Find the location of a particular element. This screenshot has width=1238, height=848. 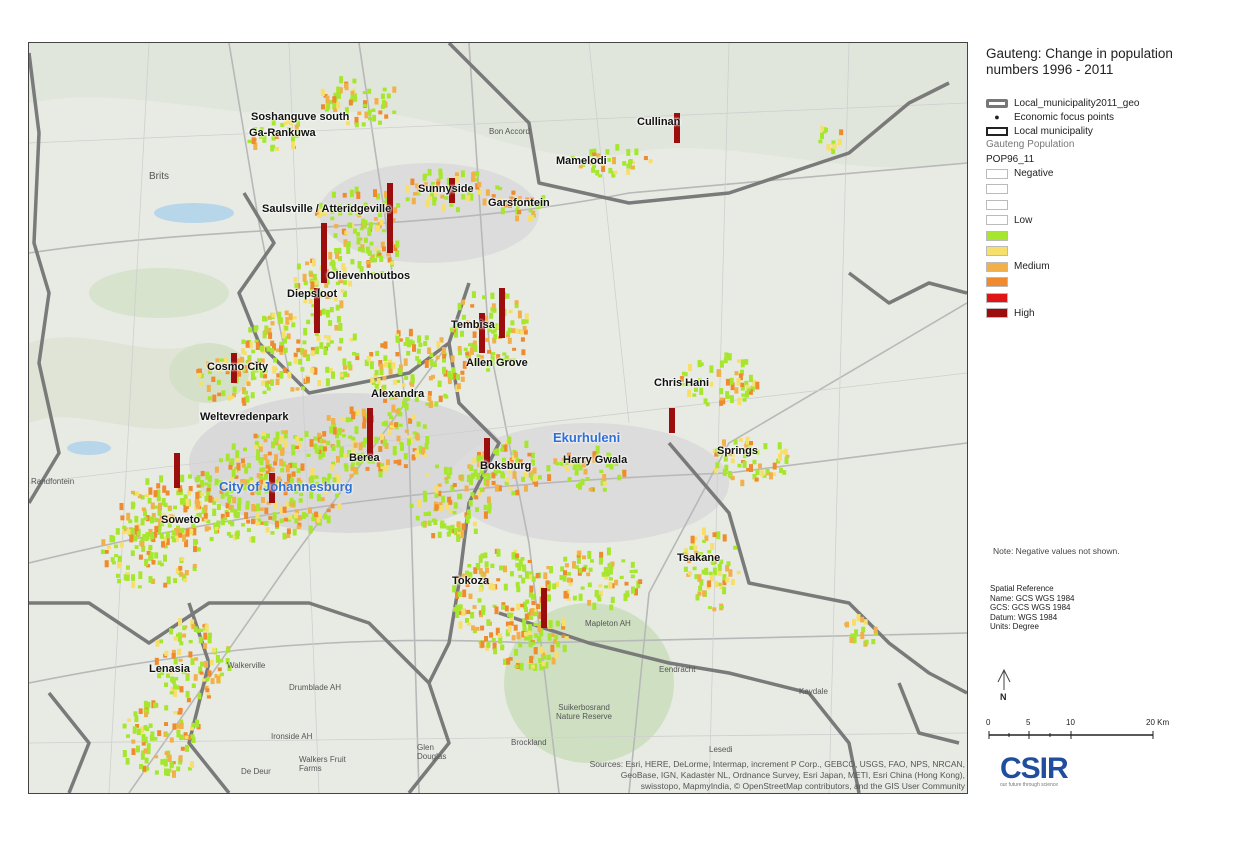

basemap-label-lesedi: Lesedi is located at coordinates (721, 749).